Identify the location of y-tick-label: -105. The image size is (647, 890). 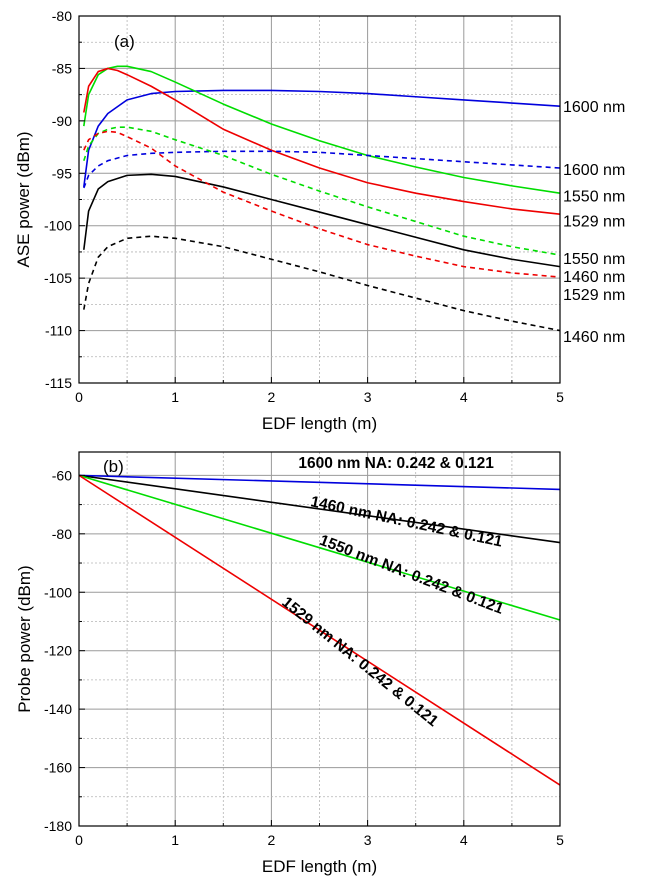
(58, 278).